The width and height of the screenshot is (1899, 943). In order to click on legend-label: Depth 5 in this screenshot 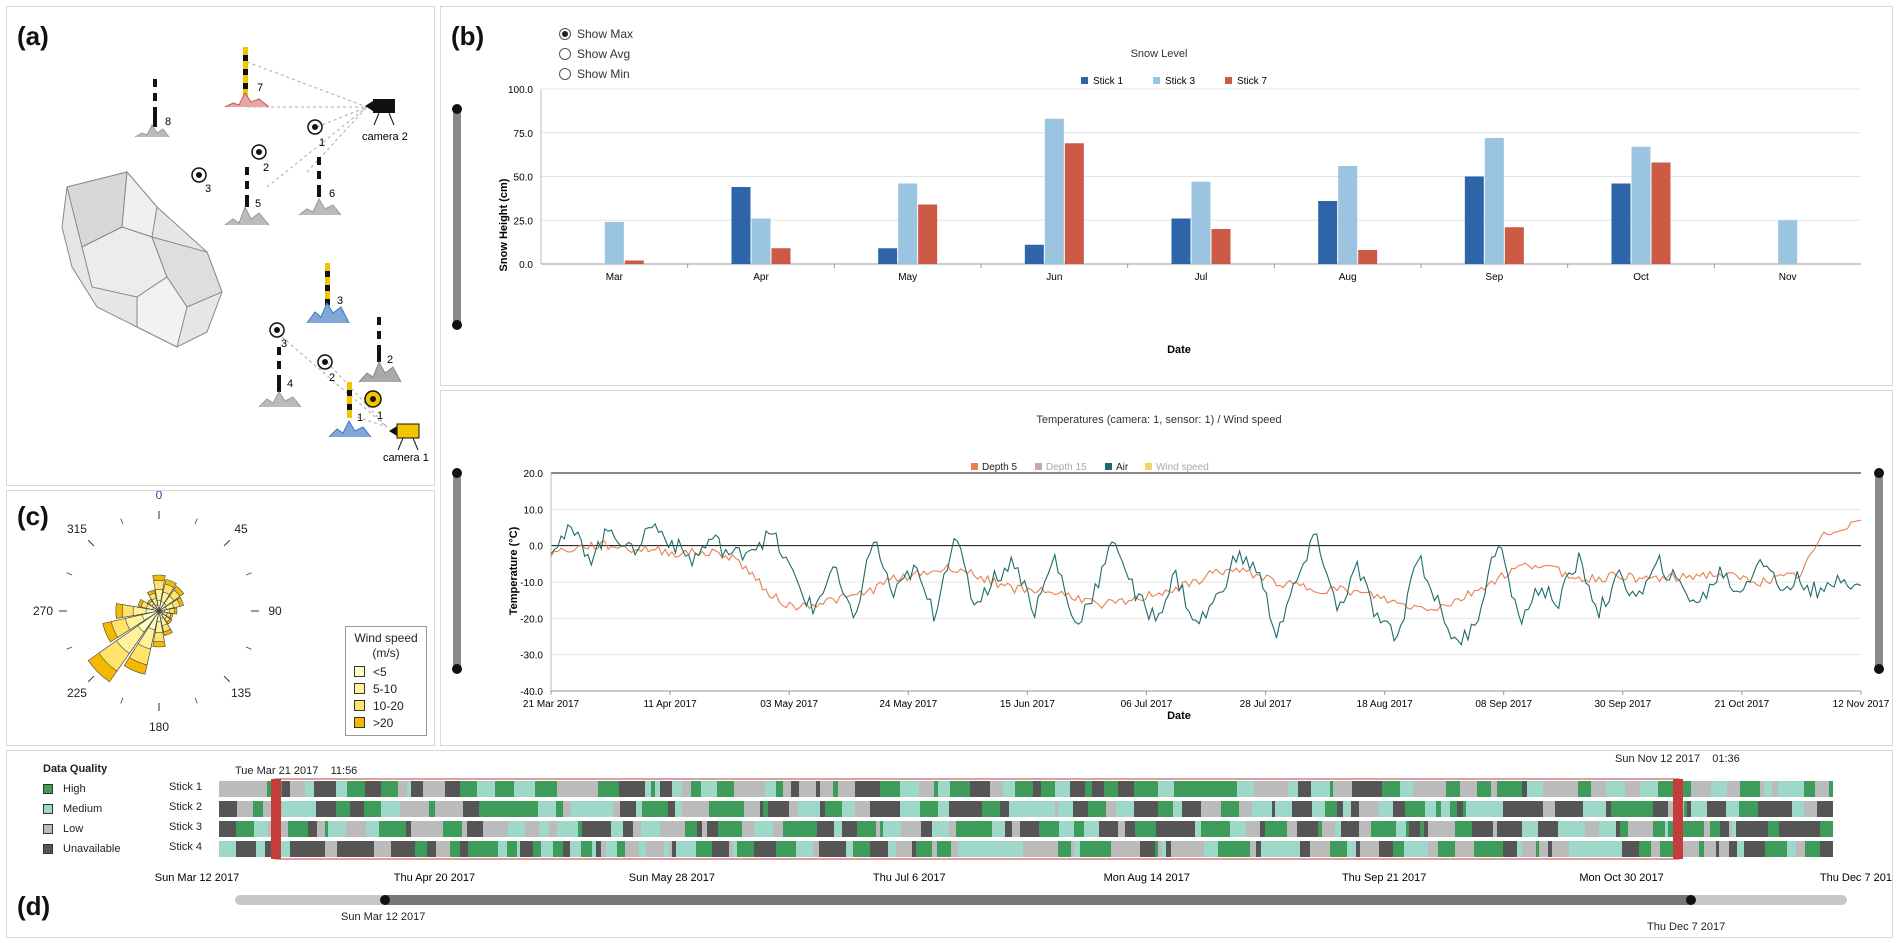, I will do `click(999, 467)`.